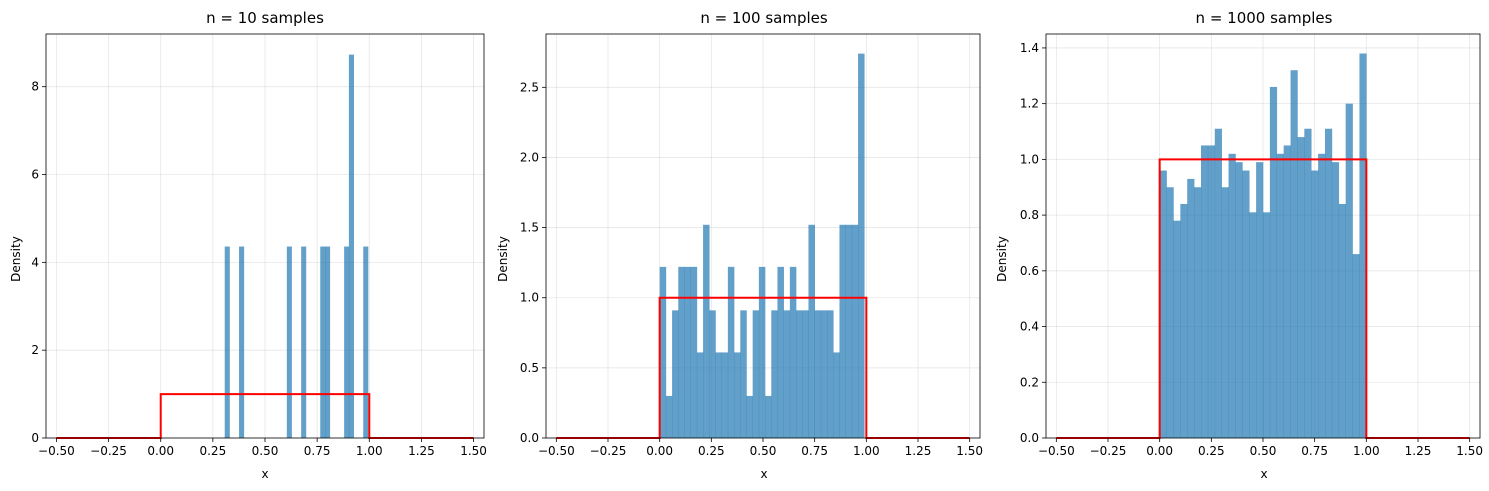  Describe the element at coordinates (1029, 438) in the screenshot. I see `y-tick-label: 0.0` at that location.